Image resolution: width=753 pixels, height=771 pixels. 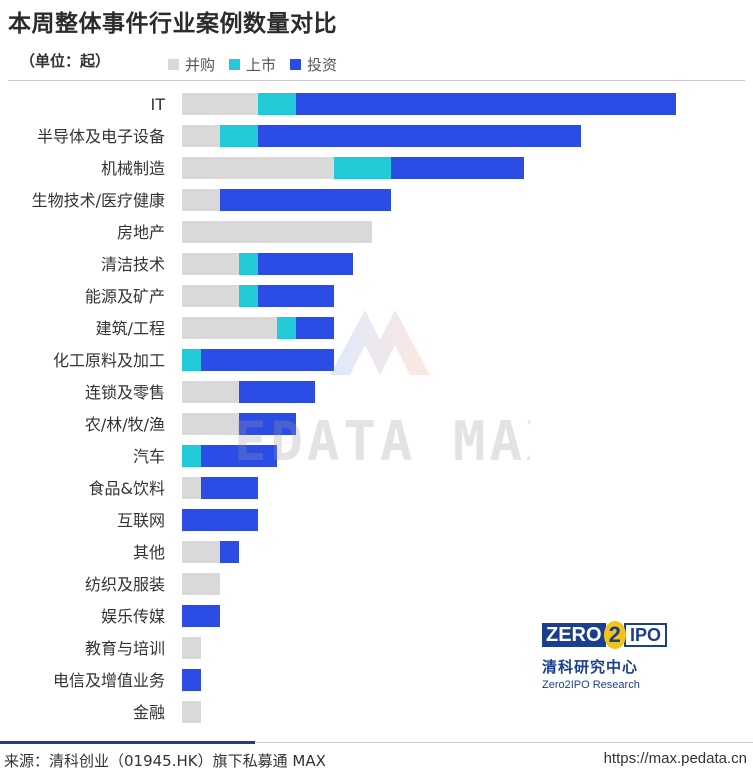 What do you see at coordinates (376, 742) in the screenshot?
I see `bottom-divider` at bounding box center [376, 742].